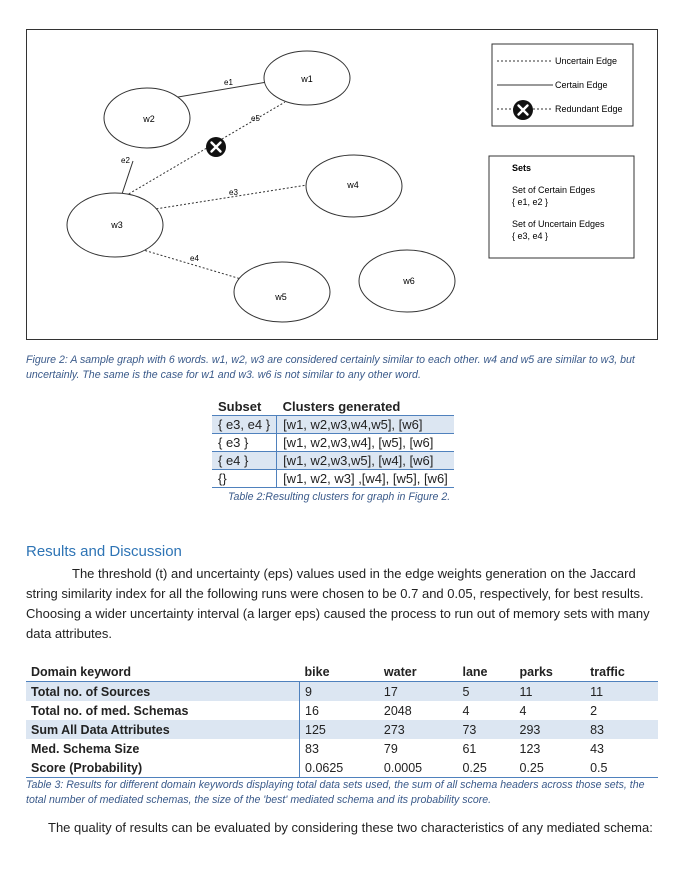 The height and width of the screenshot is (871, 676). What do you see at coordinates (597, 748) in the screenshot?
I see `table-3-cell: 43` at bounding box center [597, 748].